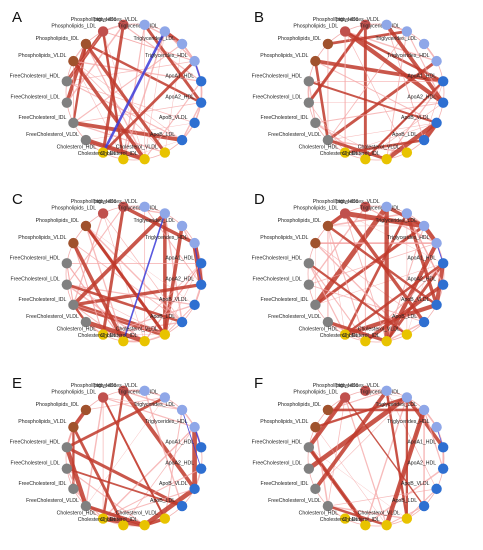 Image resolution: width=483 pixels, height=550 pixels. I want to click on node-label: Cholesterol_LDL, so click(339, 520).